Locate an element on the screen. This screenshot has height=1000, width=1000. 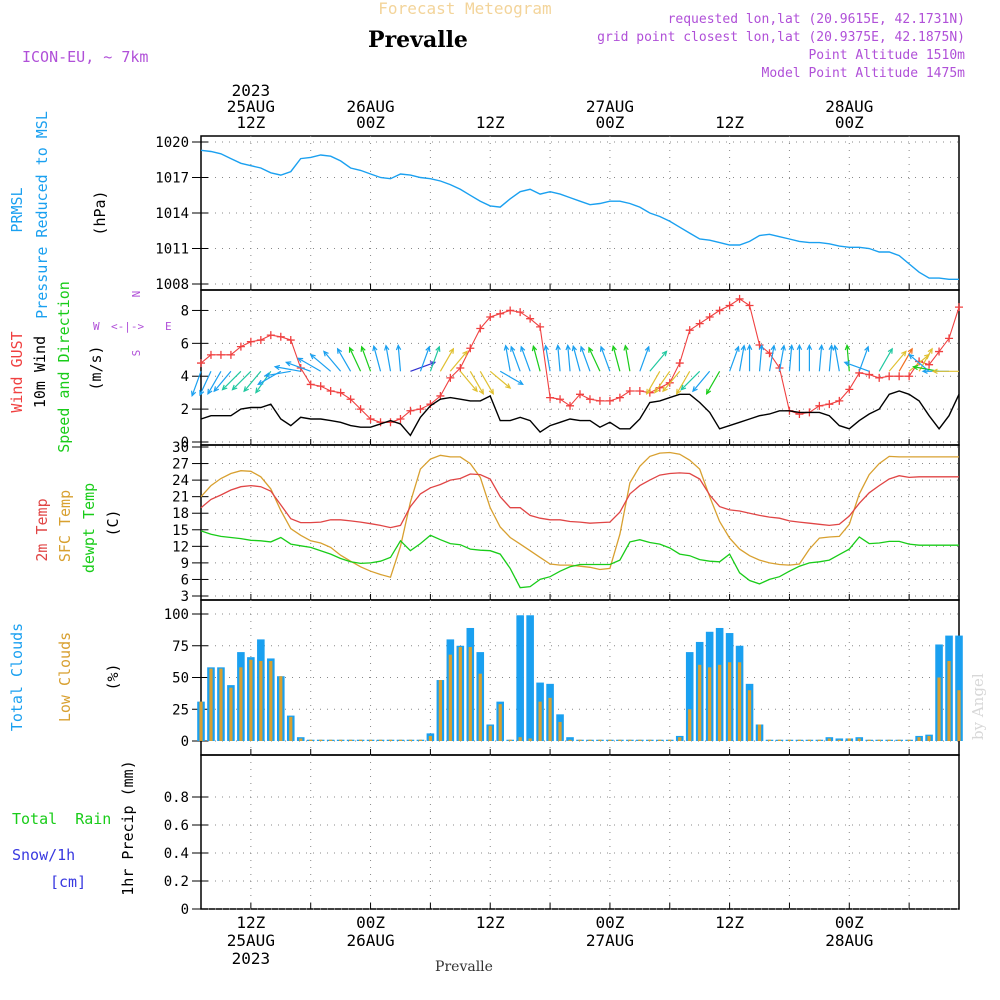
temp2m-line is located at coordinates (579, 500).